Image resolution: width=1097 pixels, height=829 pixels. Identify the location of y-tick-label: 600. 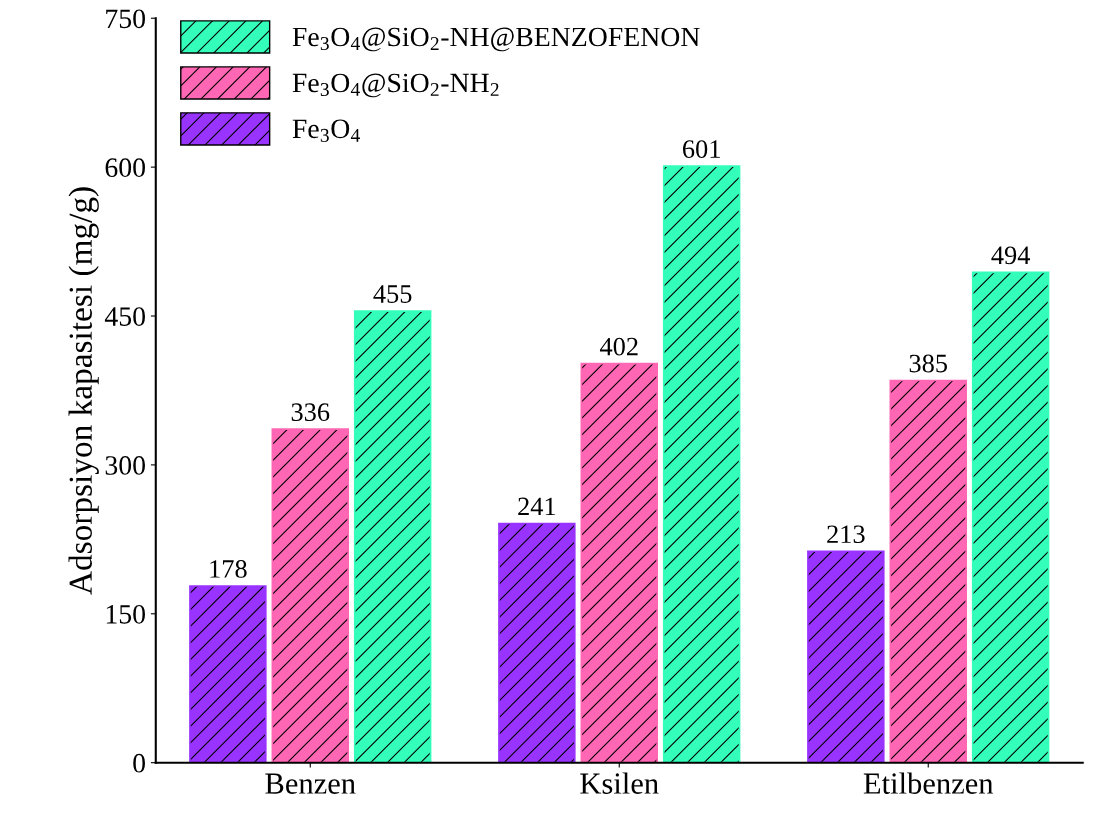
(125, 168).